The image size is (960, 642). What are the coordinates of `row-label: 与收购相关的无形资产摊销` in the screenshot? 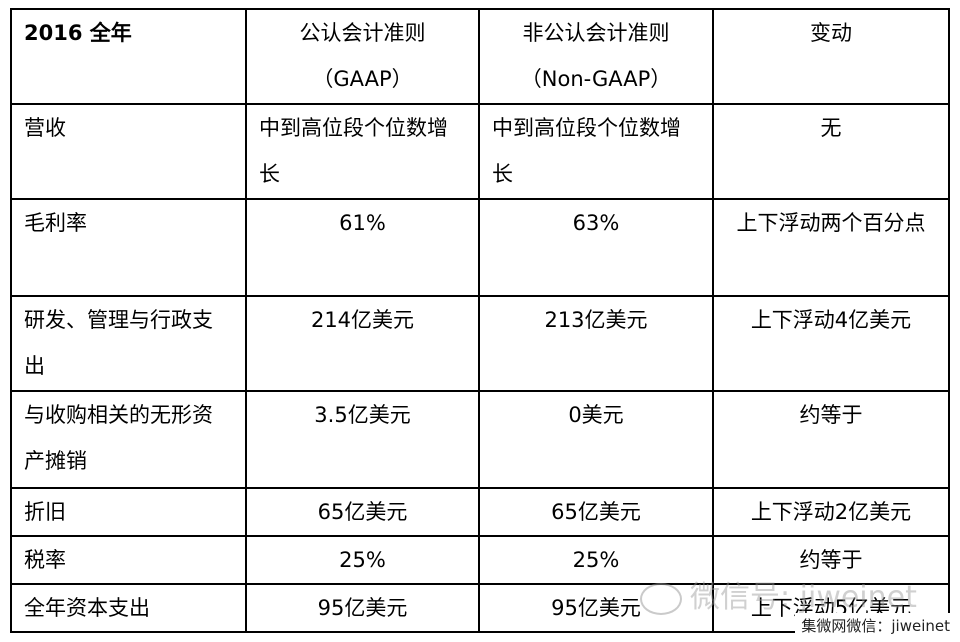 It's located at (128, 439).